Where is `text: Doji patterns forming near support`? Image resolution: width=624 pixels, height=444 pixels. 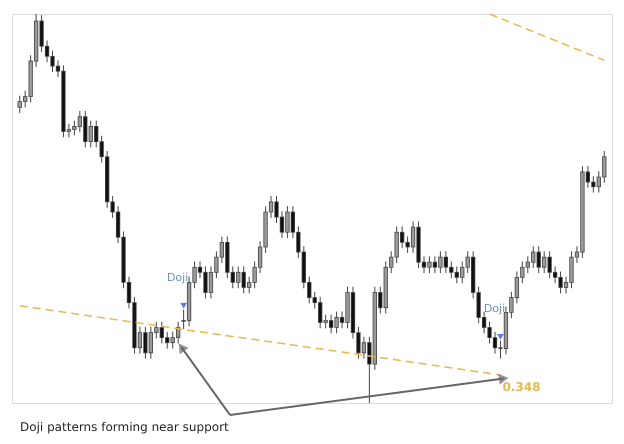 text: Doji patterns forming near support is located at coordinates (125, 427).